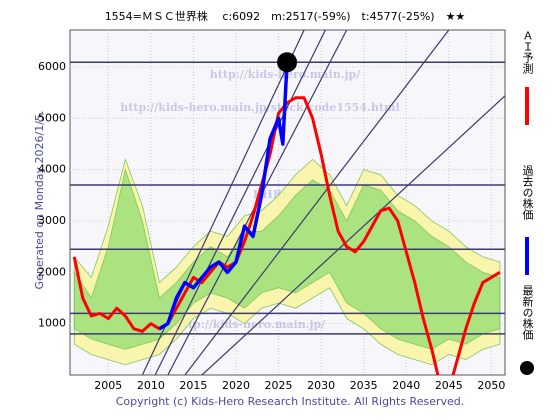 This screenshot has width=560, height=420. What do you see at coordinates (39, 200) in the screenshot?
I see `side-label: Generated on Monday 2026/1/5.` at bounding box center [39, 200].